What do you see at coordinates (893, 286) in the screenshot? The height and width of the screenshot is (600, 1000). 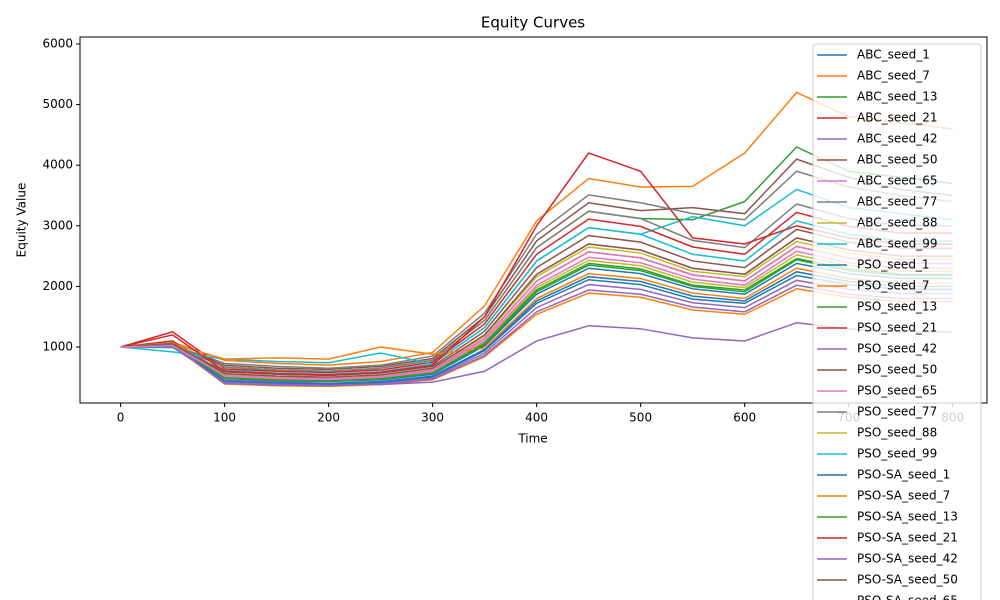 I see `legend-label: PSO_seed_7` at bounding box center [893, 286].